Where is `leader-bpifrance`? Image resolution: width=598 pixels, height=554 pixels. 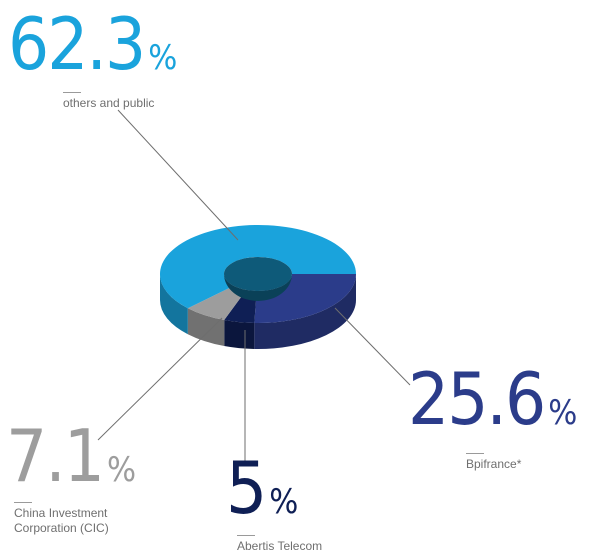
leader-bpifrance is located at coordinates (372, 346).